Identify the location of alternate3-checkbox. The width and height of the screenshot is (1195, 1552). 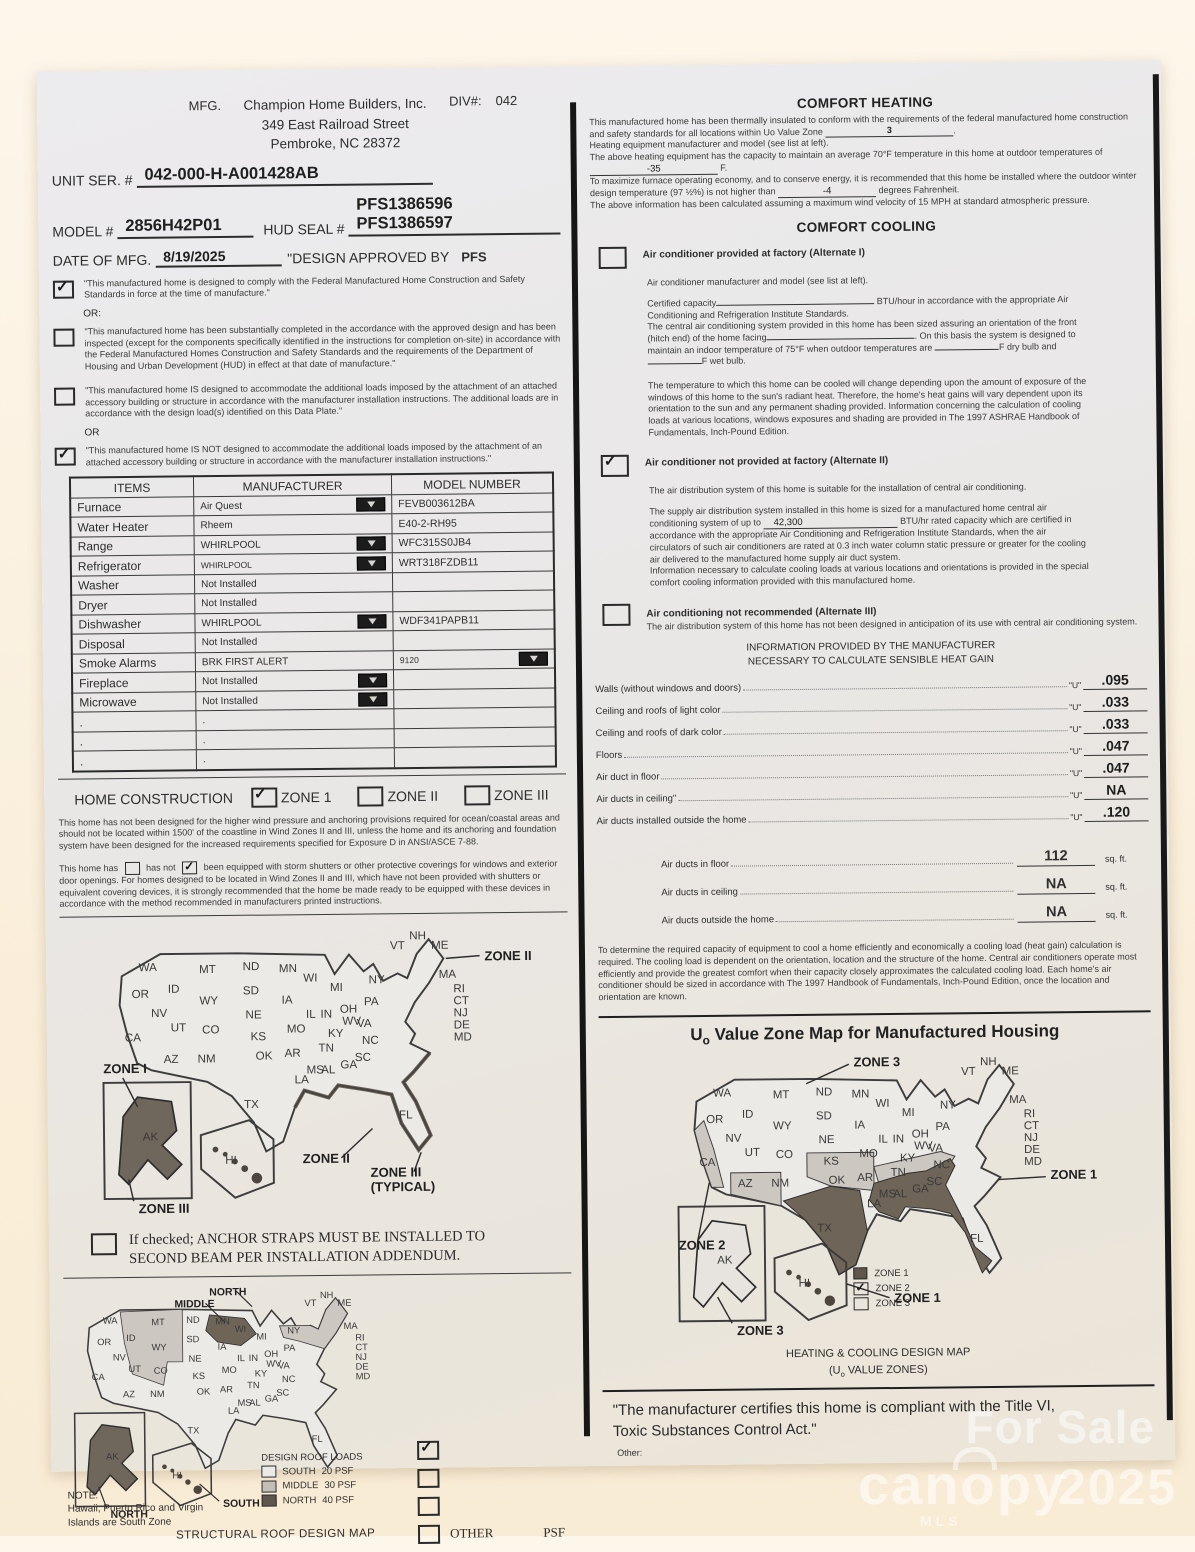
(616, 614).